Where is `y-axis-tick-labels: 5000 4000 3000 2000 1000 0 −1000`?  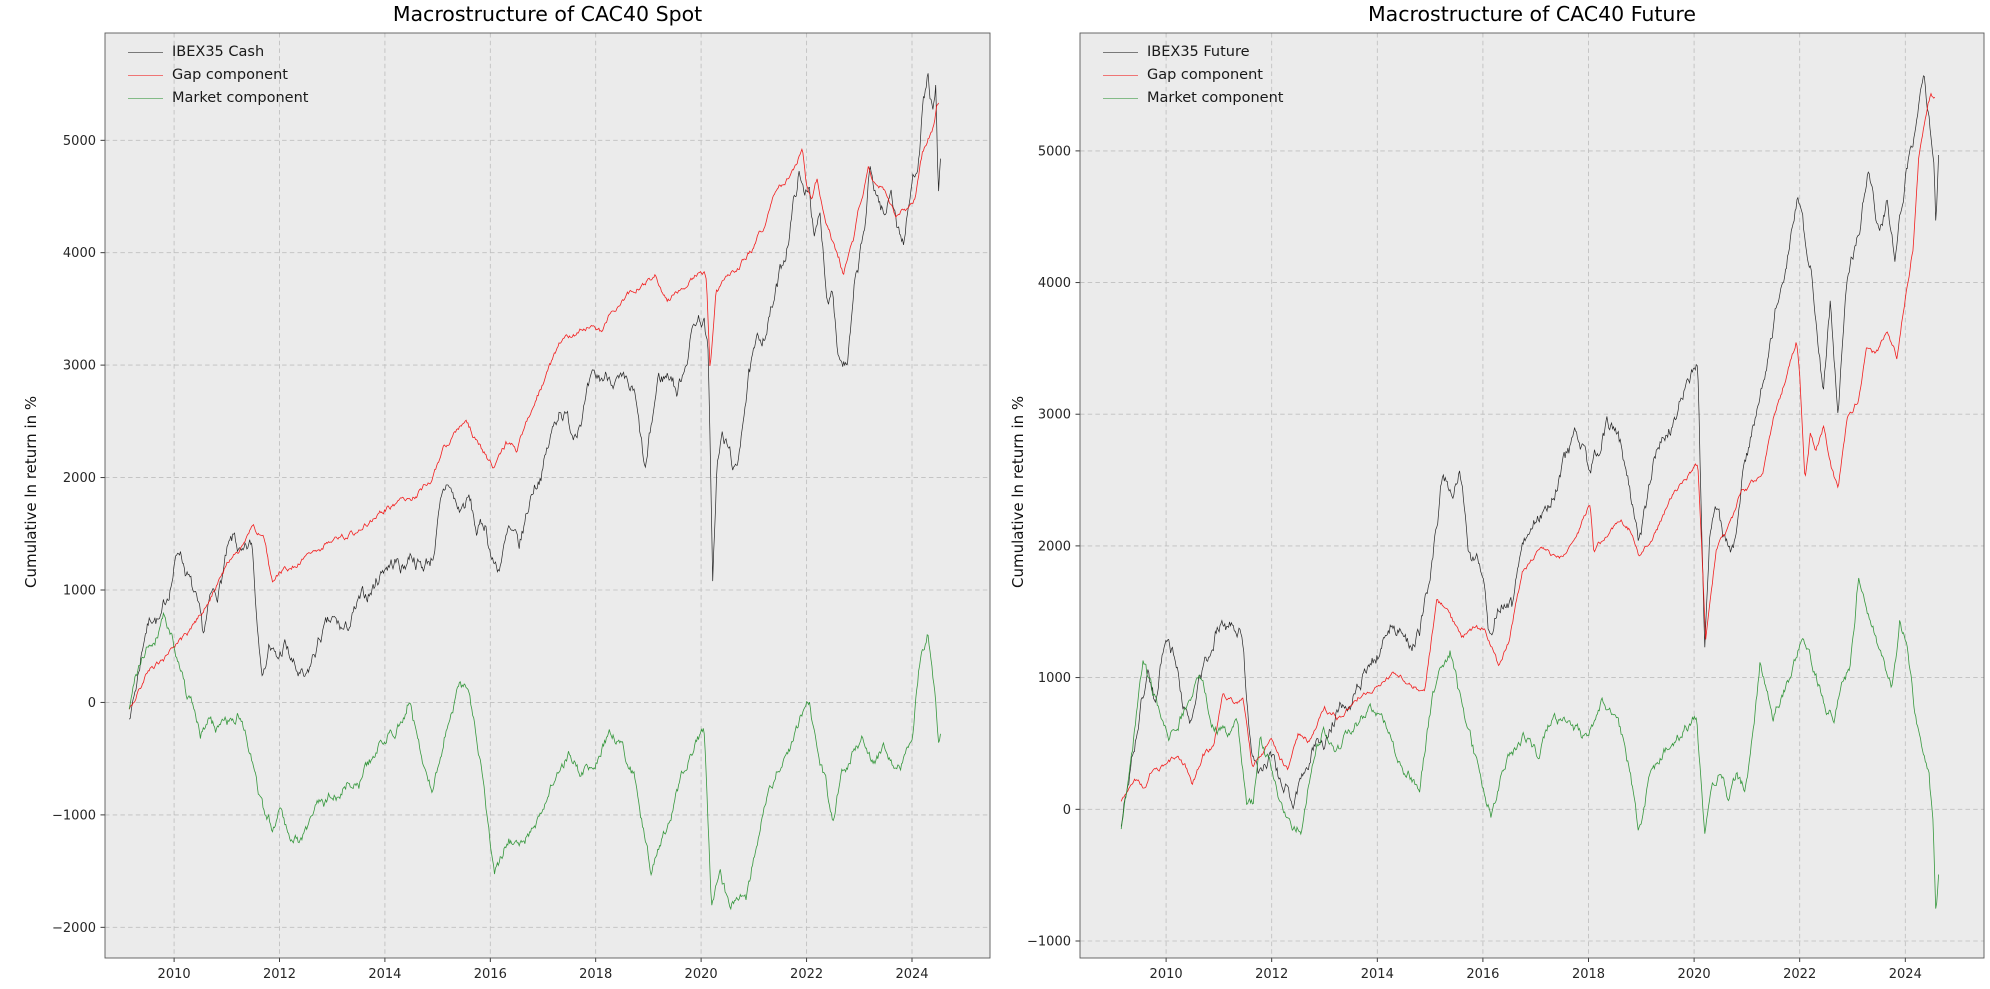
y-axis-tick-labels: 5000 4000 3000 2000 1000 0 −1000 is located at coordinates (1049, 546).